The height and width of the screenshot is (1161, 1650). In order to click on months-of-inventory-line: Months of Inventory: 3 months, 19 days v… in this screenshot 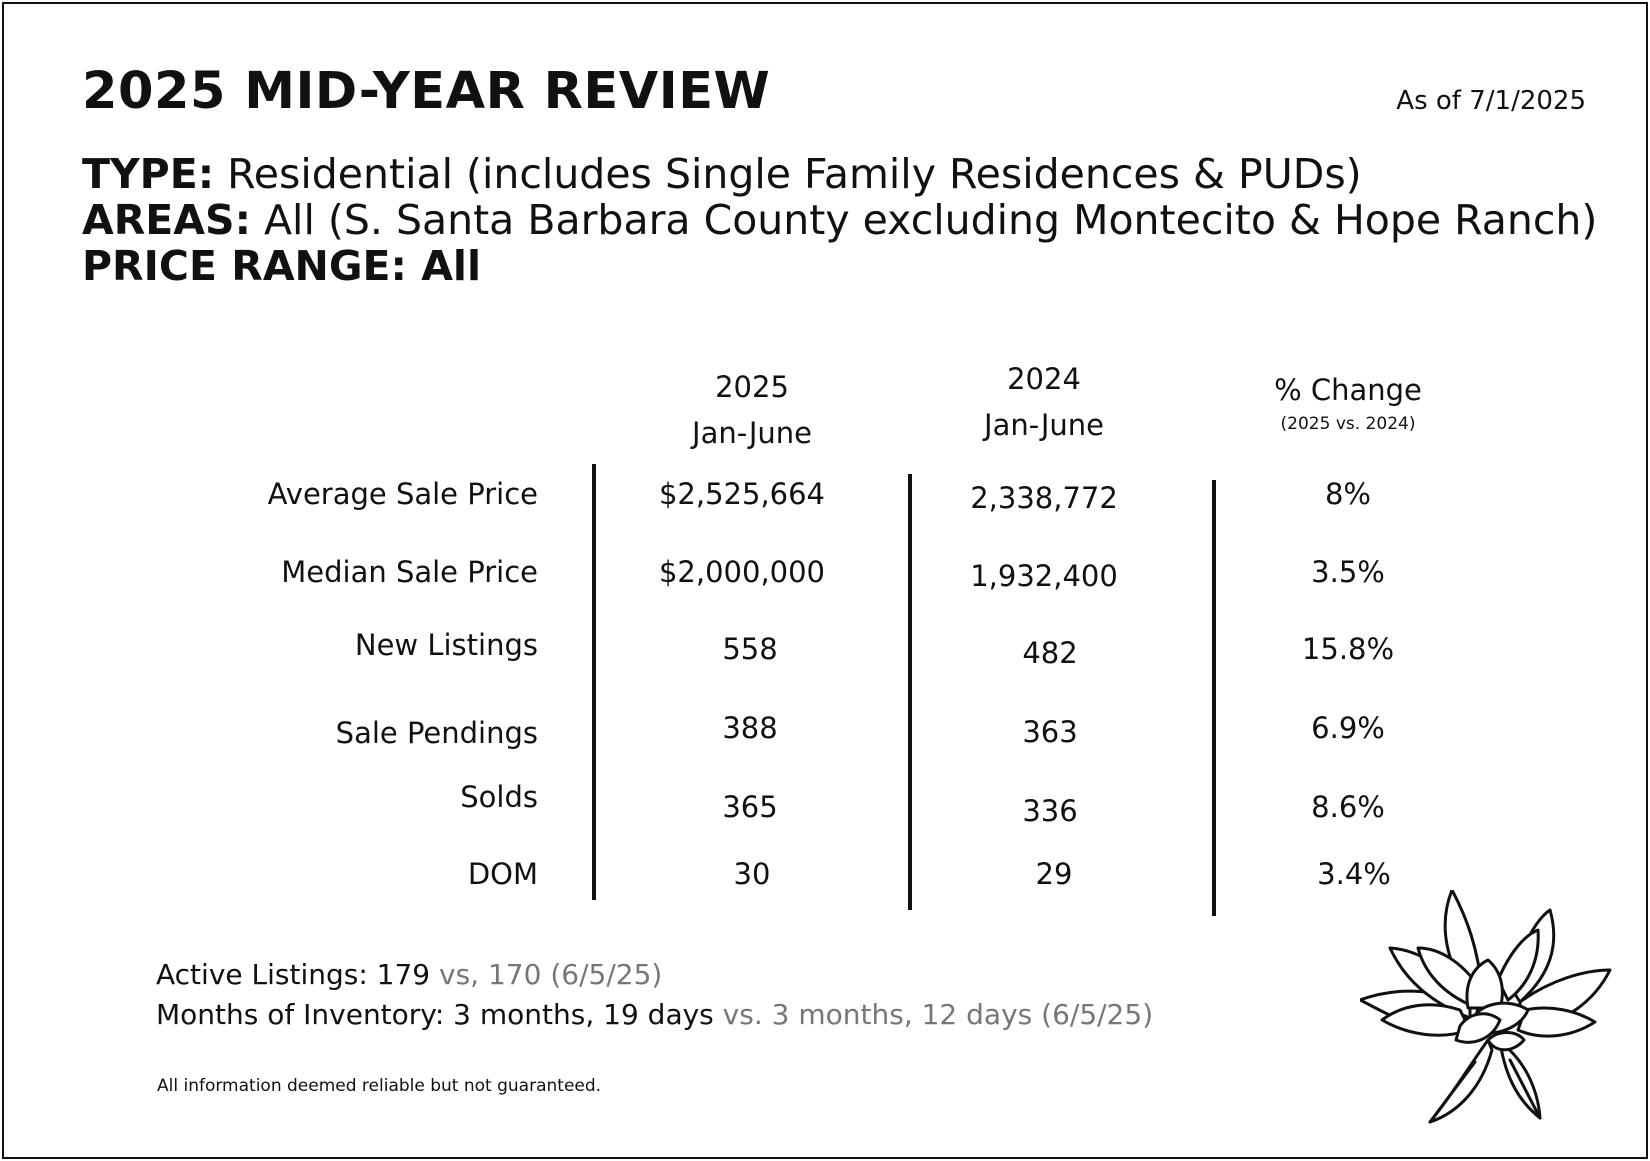, I will do `click(654, 1014)`.